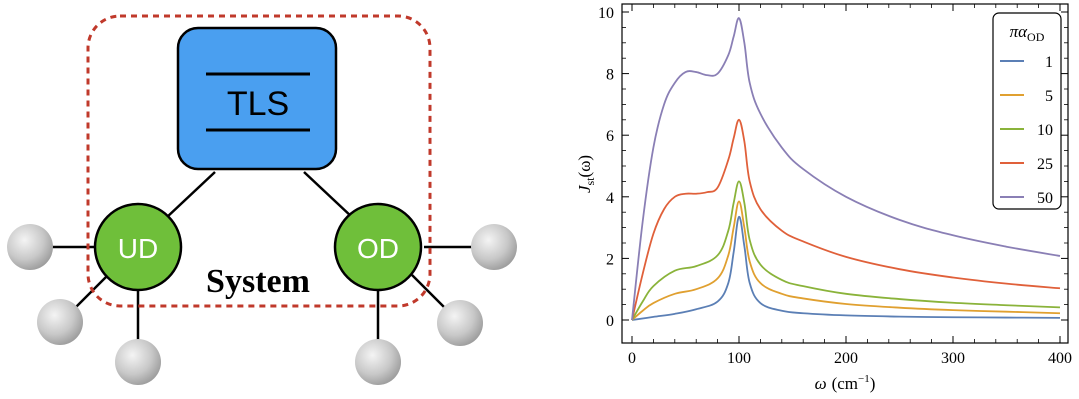 The height and width of the screenshot is (399, 1079). What do you see at coordinates (610, 198) in the screenshot?
I see `y-tick-label: 4` at bounding box center [610, 198].